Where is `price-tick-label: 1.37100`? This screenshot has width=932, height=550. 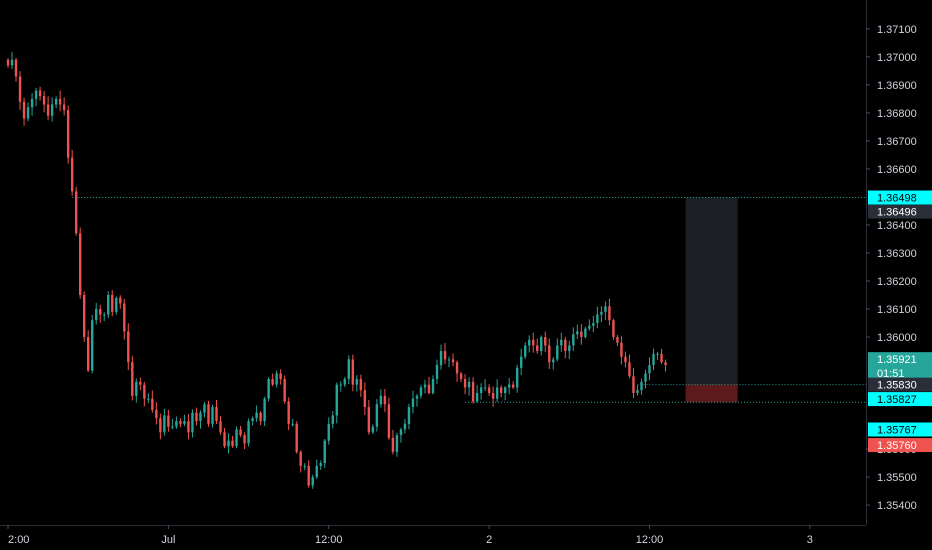 price-tick-label: 1.37100 is located at coordinates (897, 30).